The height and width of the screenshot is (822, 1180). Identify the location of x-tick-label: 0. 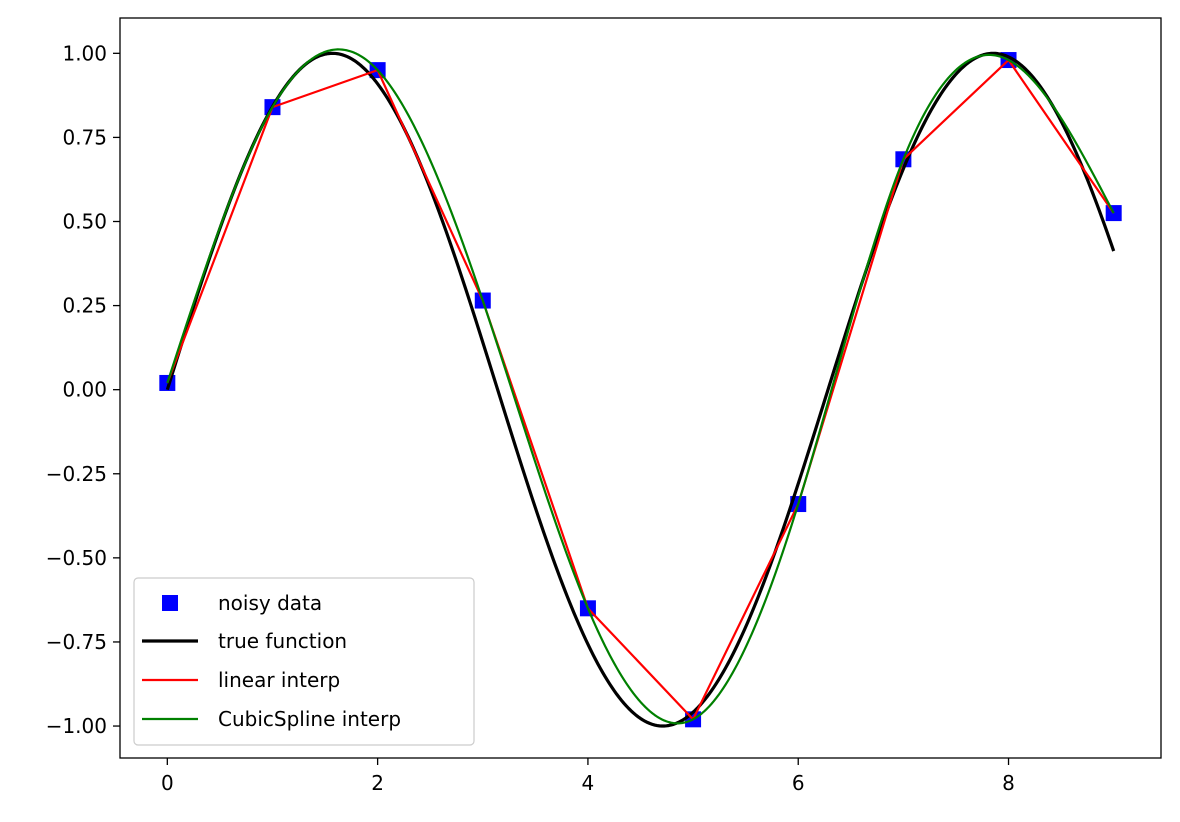
(167, 783).